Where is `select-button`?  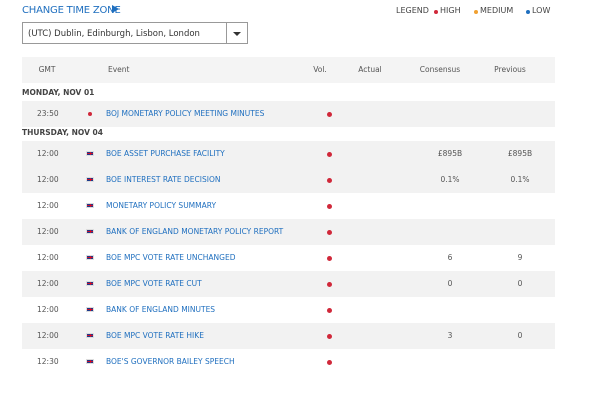 select-button is located at coordinates (237, 33).